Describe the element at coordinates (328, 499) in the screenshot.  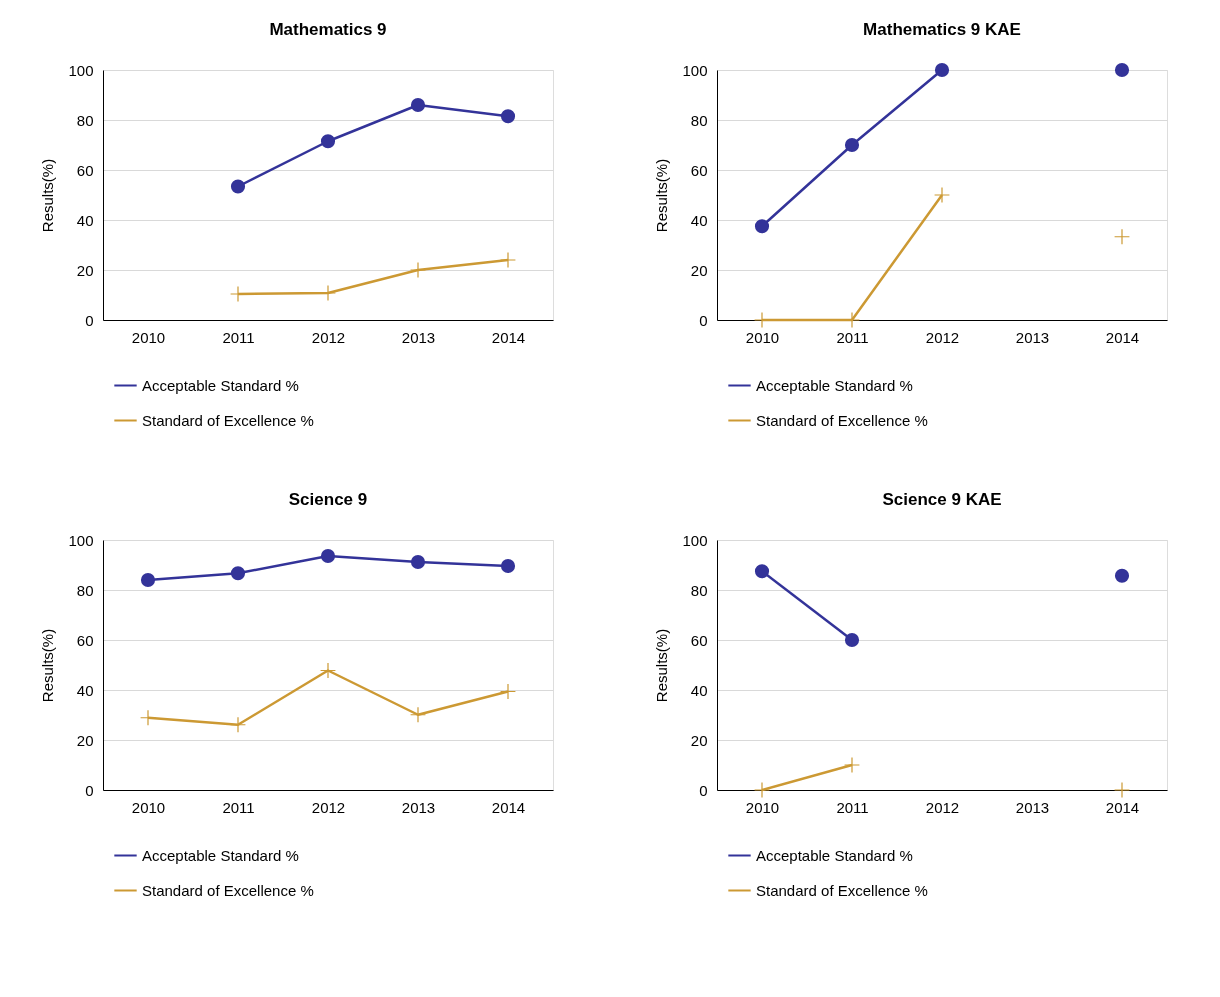
I see `chart-title: Science 9` at that location.